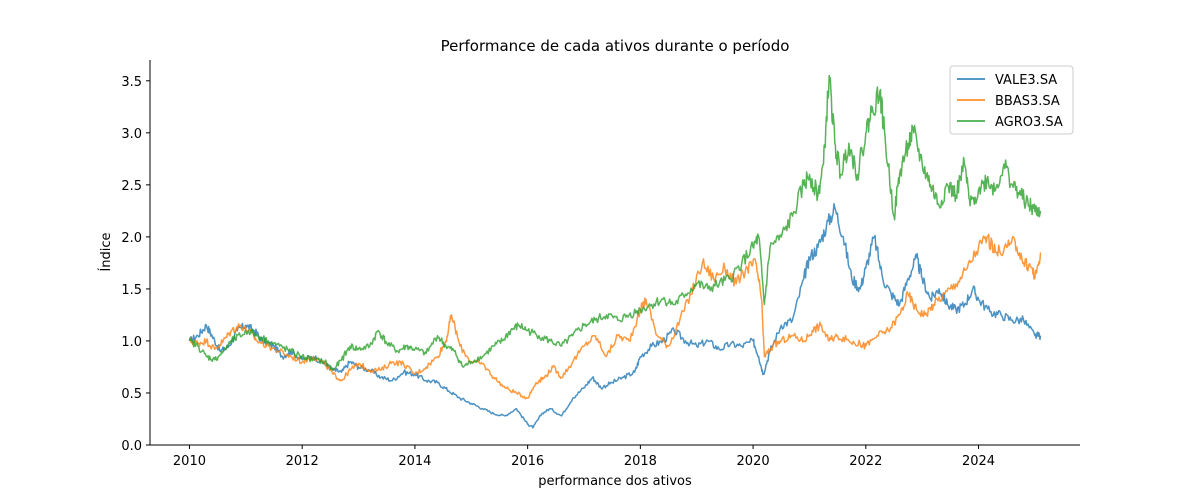 The image size is (1200, 500). Describe the element at coordinates (527, 461) in the screenshot. I see `x-tick-label: 2016` at that location.